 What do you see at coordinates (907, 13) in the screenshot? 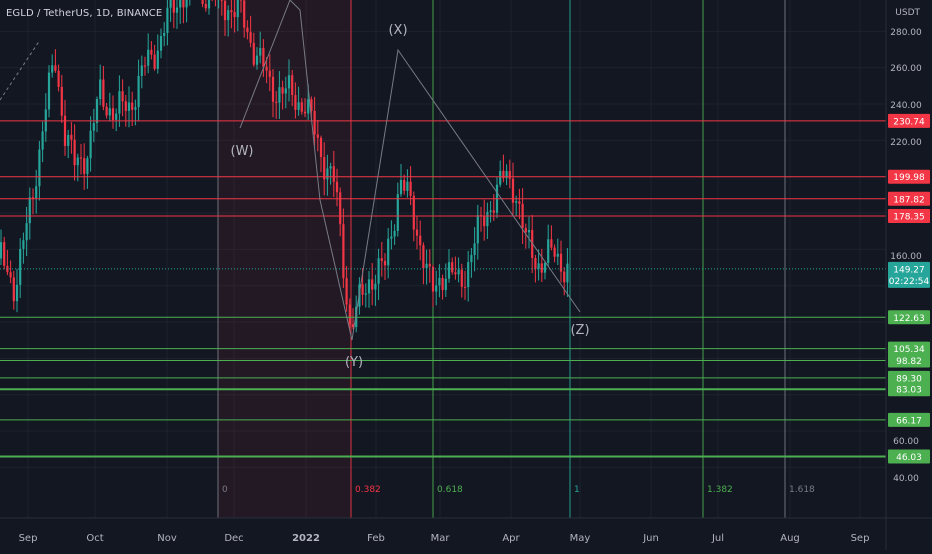
I see `currency-label: USDT` at bounding box center [907, 13].